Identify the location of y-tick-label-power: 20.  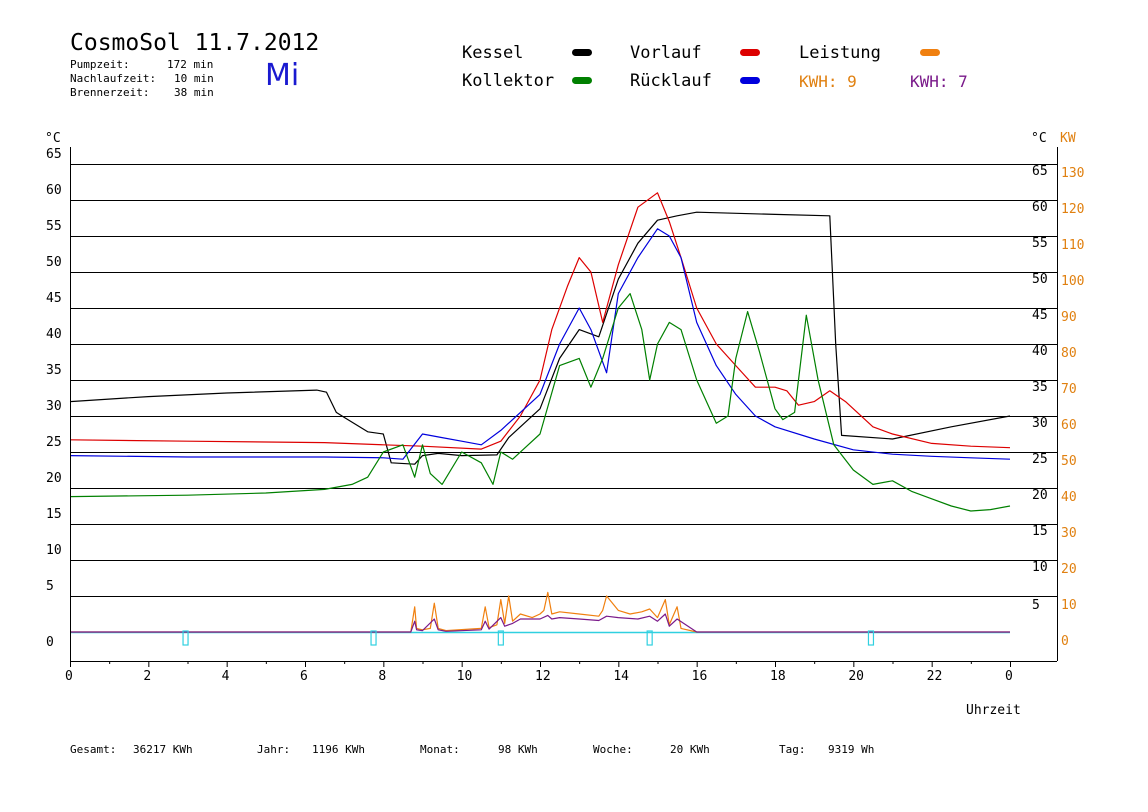
(1069, 569).